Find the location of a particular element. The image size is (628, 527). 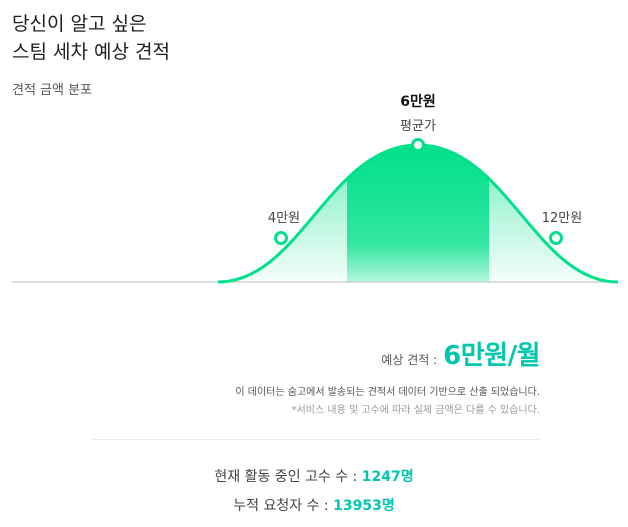

estimate-value: 6만원/월 is located at coordinates (491, 356).